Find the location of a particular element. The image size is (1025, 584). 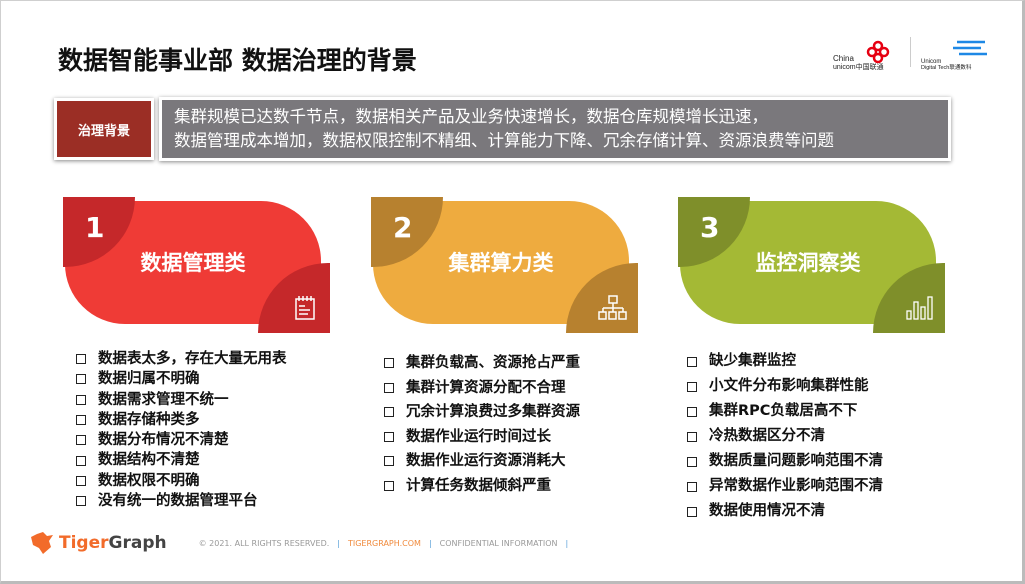

list-item-text: 没有统一的数据管理平台 is located at coordinates (178, 501).